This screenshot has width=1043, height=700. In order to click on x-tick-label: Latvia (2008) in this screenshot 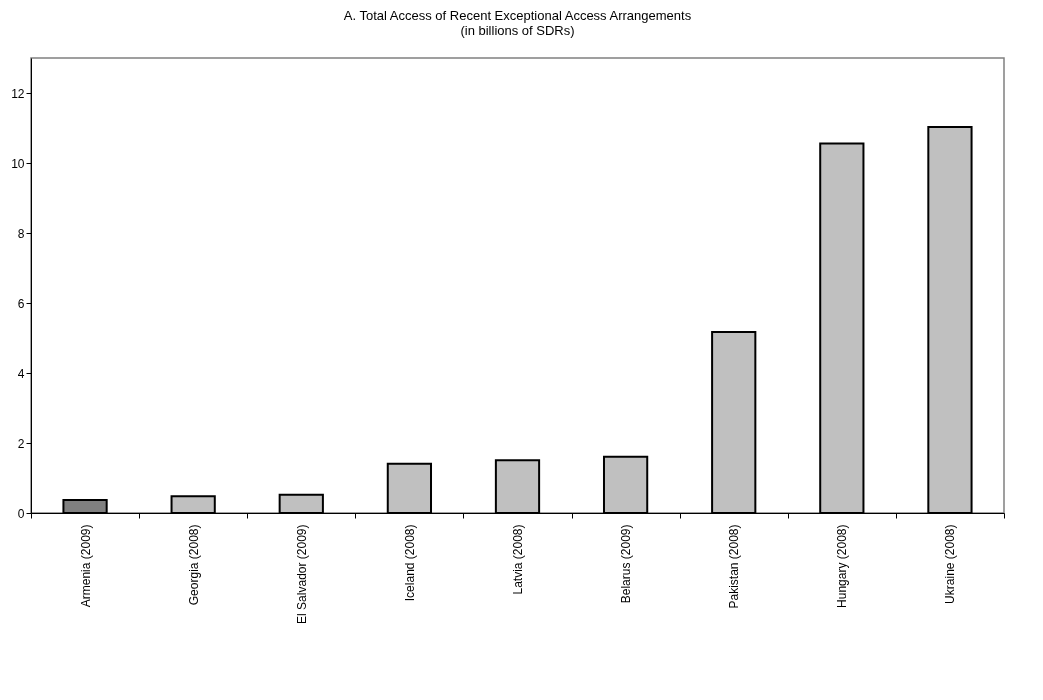, I will do `click(518, 559)`.